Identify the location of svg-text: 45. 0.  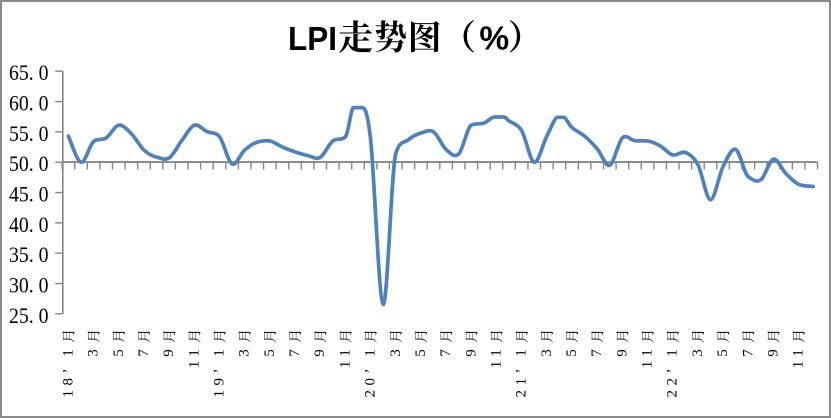
(29, 194).